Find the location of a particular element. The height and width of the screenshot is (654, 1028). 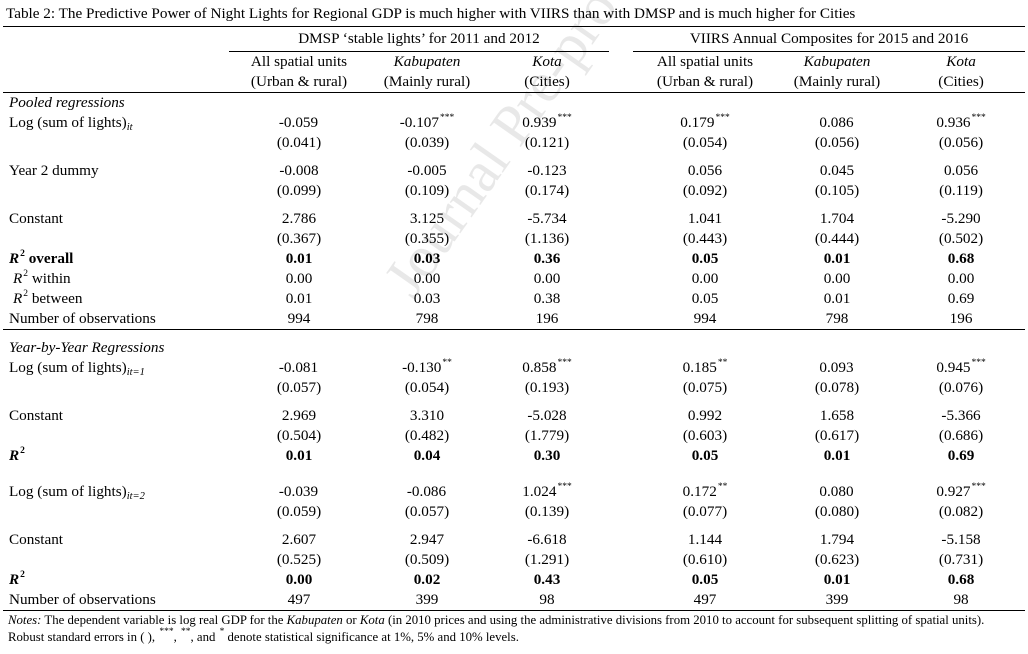

cell-value: 0.939 is located at coordinates (539, 122).